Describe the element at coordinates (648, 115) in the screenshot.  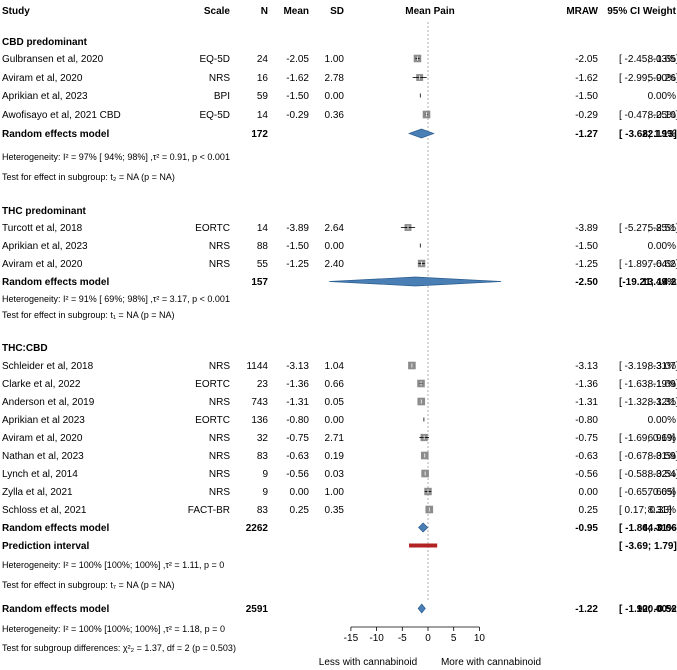
I see `study-ci: [ -0.47; -0.10]` at that location.